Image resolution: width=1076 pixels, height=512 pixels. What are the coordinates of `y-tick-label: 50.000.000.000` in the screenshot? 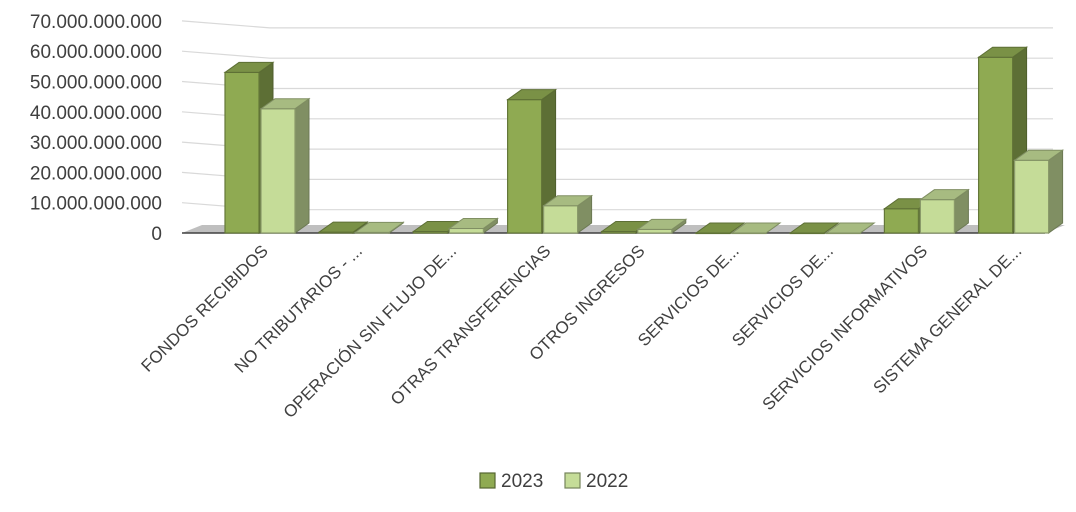 It's located at (96, 83).